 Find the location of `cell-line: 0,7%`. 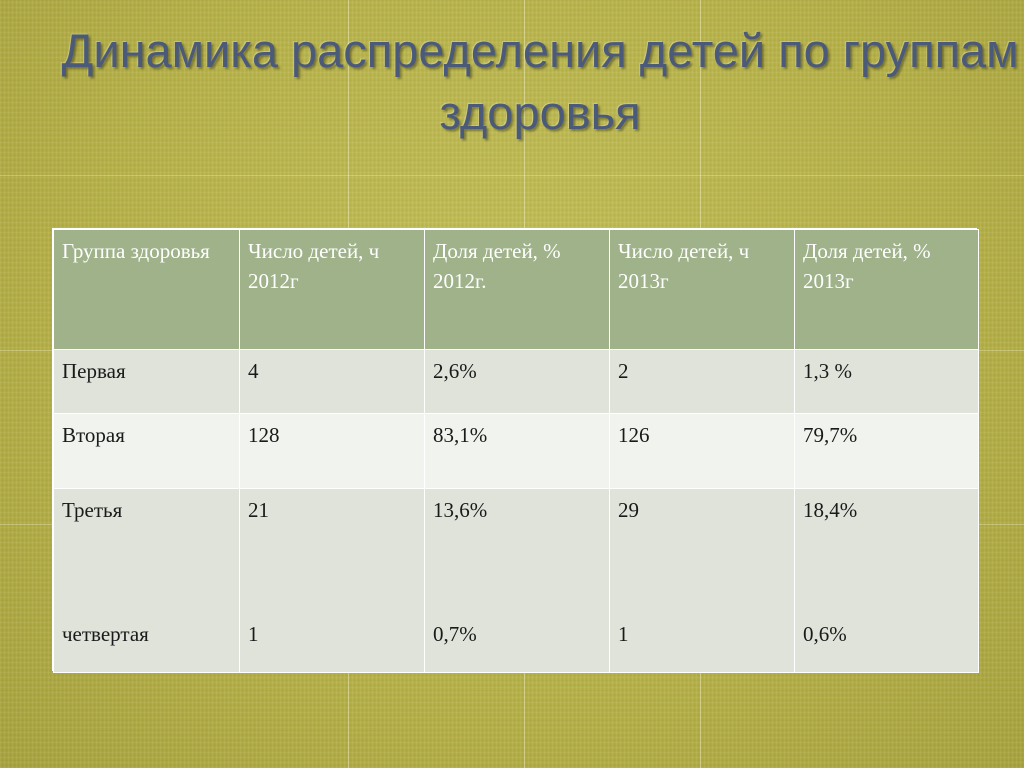

cell-line: 0,7% is located at coordinates (455, 634).